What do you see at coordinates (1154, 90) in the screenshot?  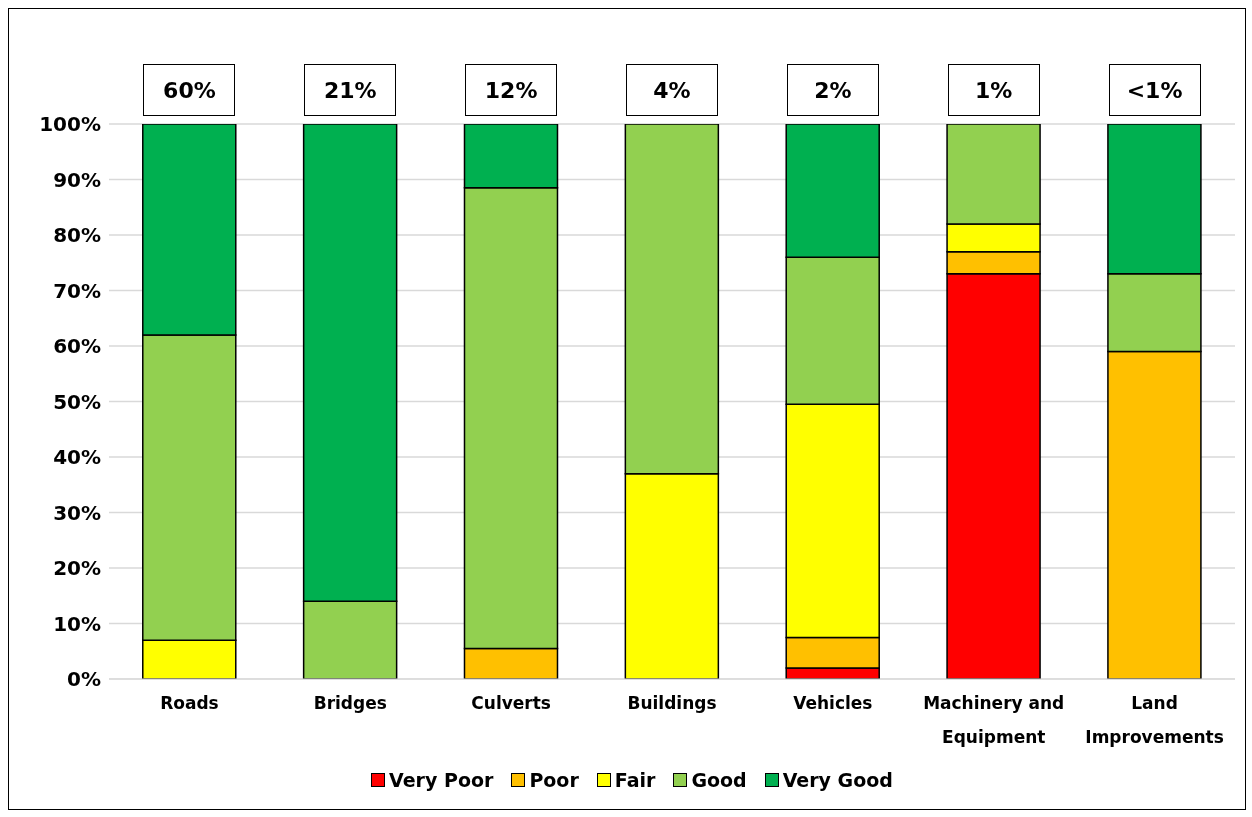 I see `text: <1%` at bounding box center [1154, 90].